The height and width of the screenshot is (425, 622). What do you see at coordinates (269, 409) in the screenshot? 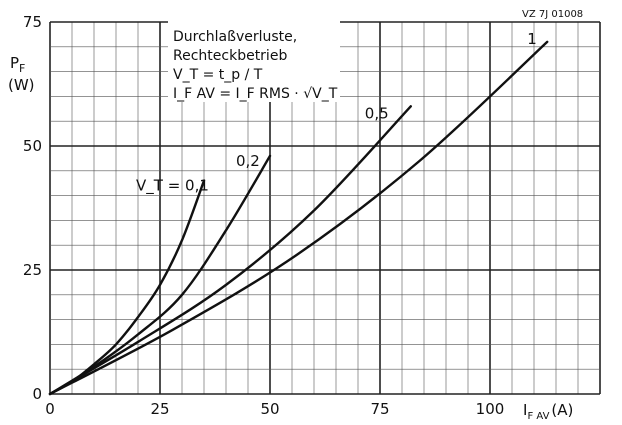
I see `x-tick-label: 50` at bounding box center [269, 409].